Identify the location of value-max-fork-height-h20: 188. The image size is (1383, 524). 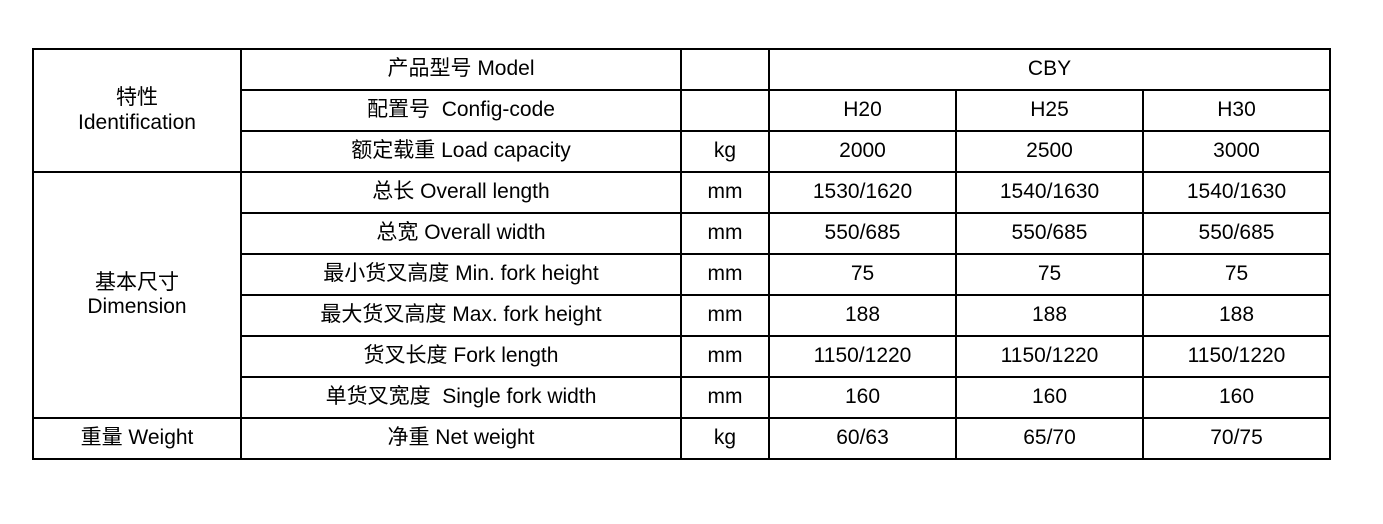
(862, 315).